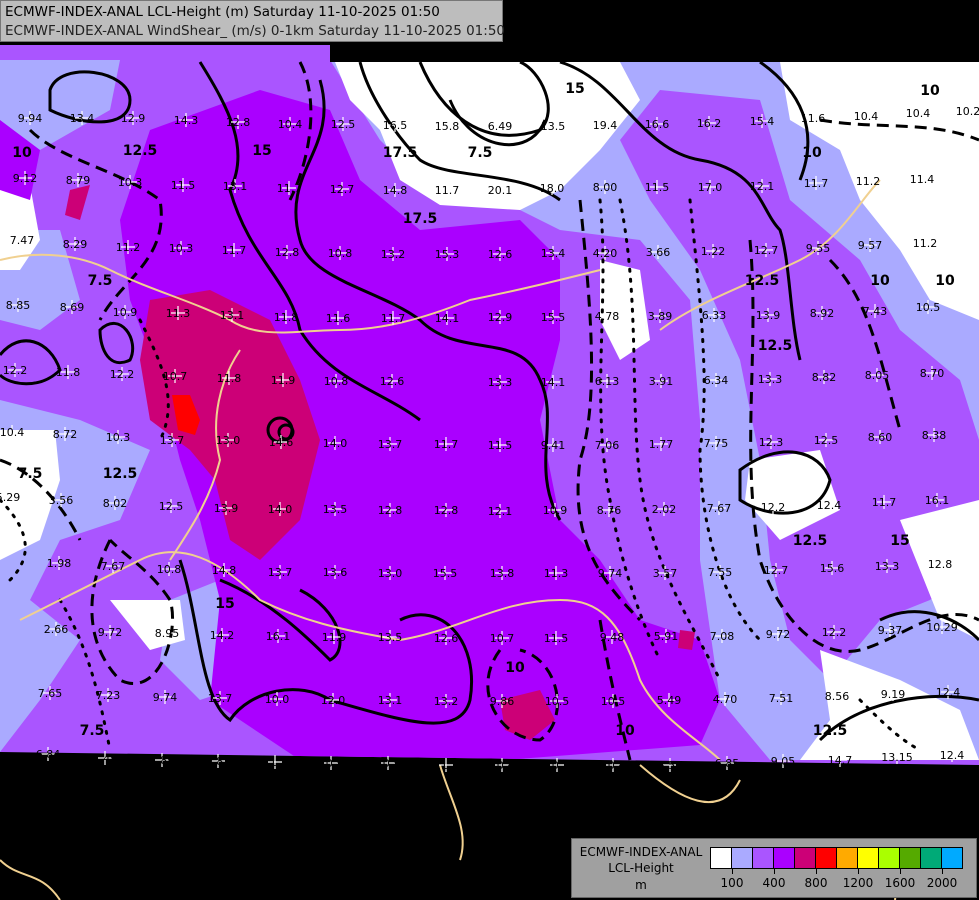 This screenshot has height=900, width=979. I want to click on station-marker: 11.3, so click(178, 313).